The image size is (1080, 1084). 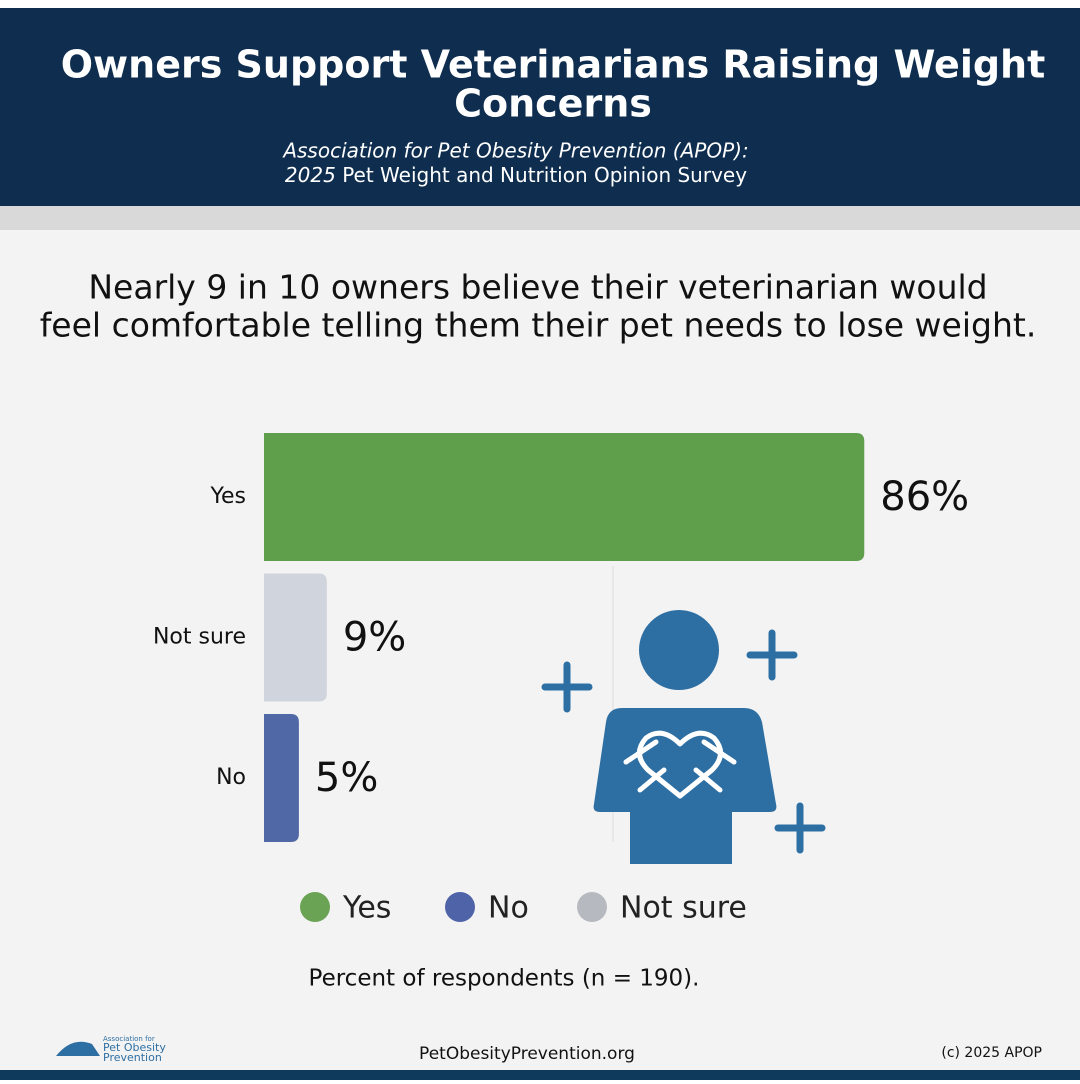 What do you see at coordinates (683, 737) in the screenshot?
I see `person-heart-icon` at bounding box center [683, 737].